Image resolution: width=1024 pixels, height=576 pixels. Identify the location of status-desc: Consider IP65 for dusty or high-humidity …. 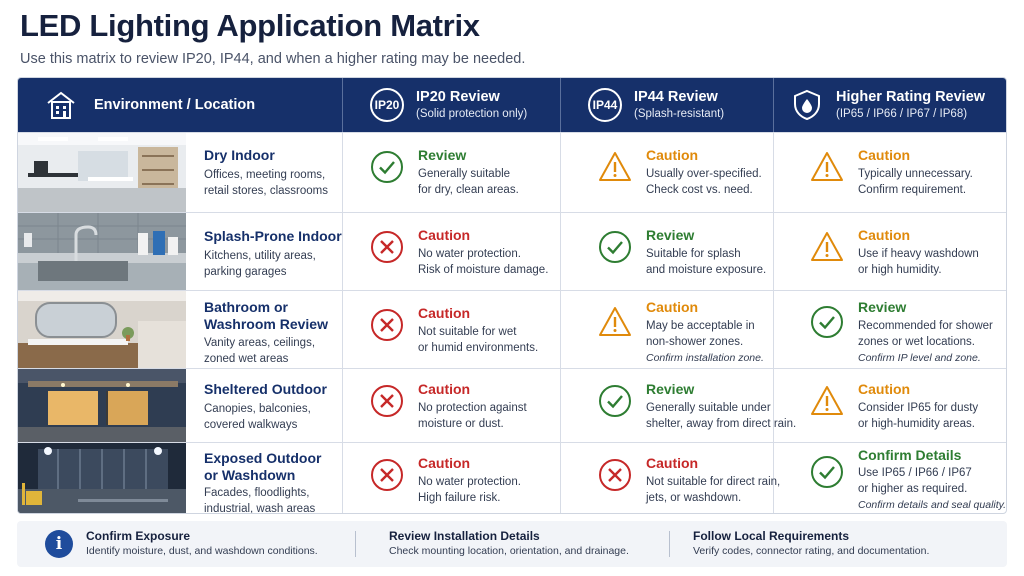
(918, 416).